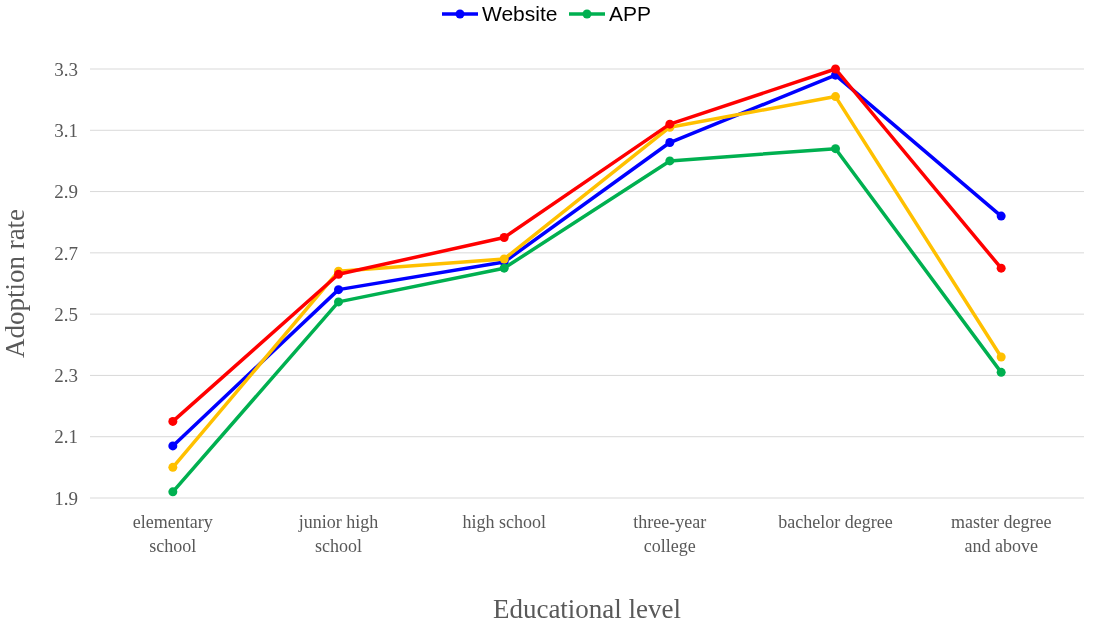 Image resolution: width=1094 pixels, height=626 pixels. Describe the element at coordinates (670, 534) in the screenshot. I see `x-tick-label: three-year college` at that location.